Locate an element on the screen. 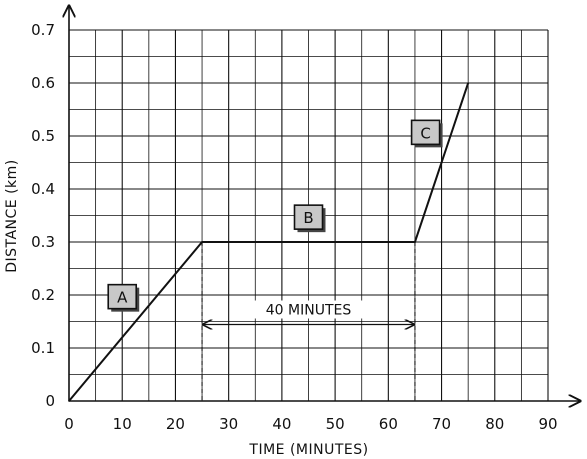  label-text: B is located at coordinates (308, 218).